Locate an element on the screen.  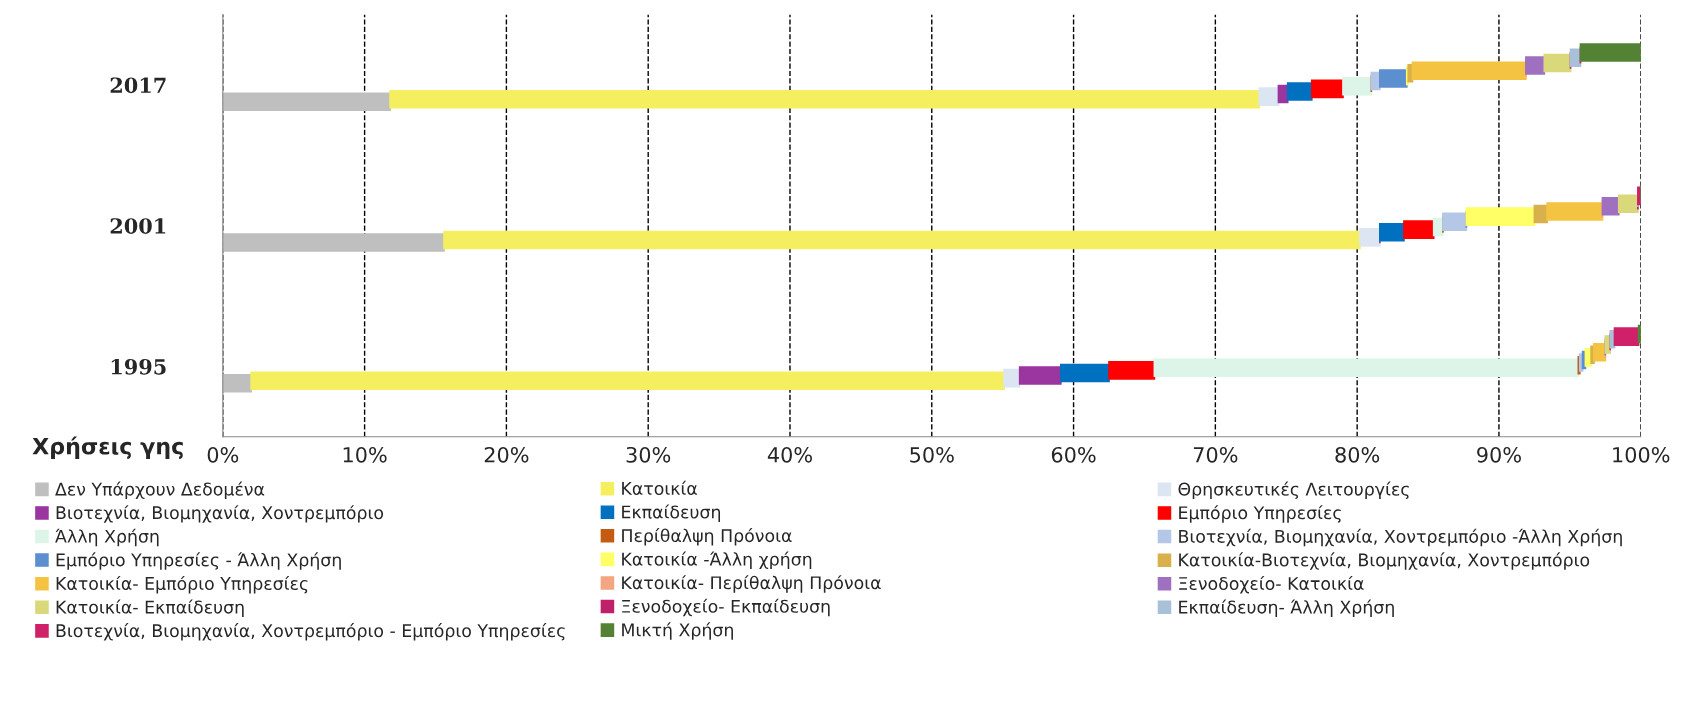
x-tick-label: 70% is located at coordinates (1215, 454).